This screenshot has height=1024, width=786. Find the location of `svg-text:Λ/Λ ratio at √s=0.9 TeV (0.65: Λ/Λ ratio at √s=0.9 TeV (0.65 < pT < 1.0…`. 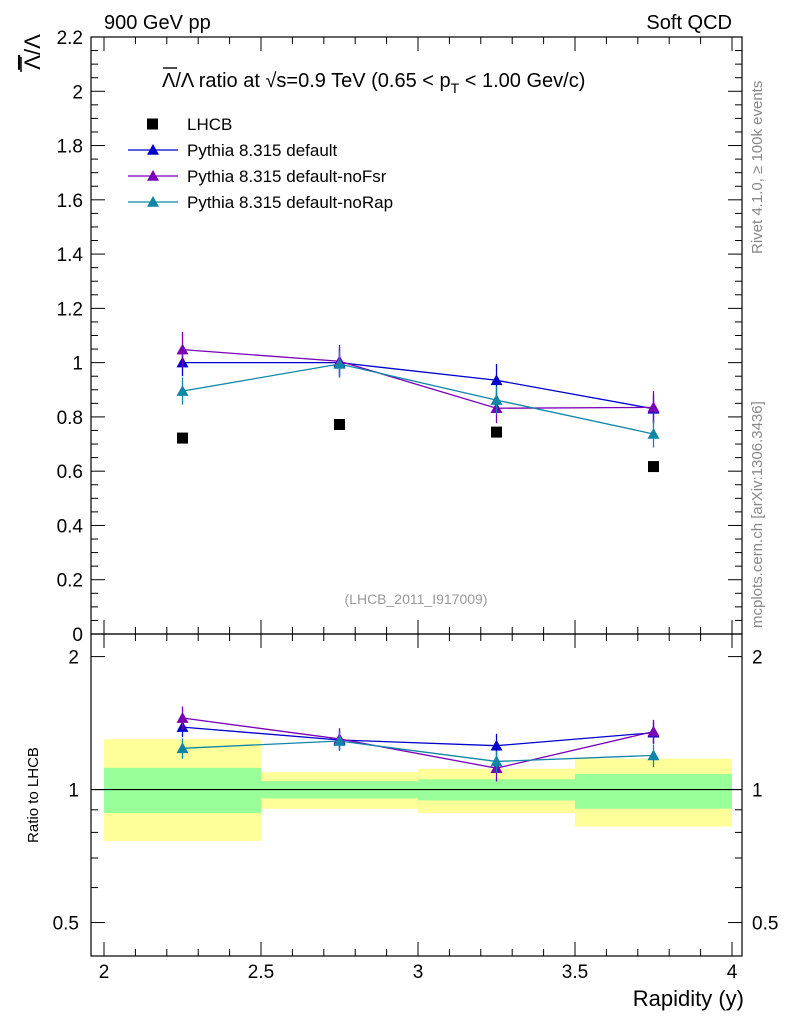

svg-text:Λ/Λ ratio at √s=0.9 TeV (0.65: Λ/Λ ratio at √s=0.9 TeV (0.65 < pT < 1.0… is located at coordinates (373, 83).